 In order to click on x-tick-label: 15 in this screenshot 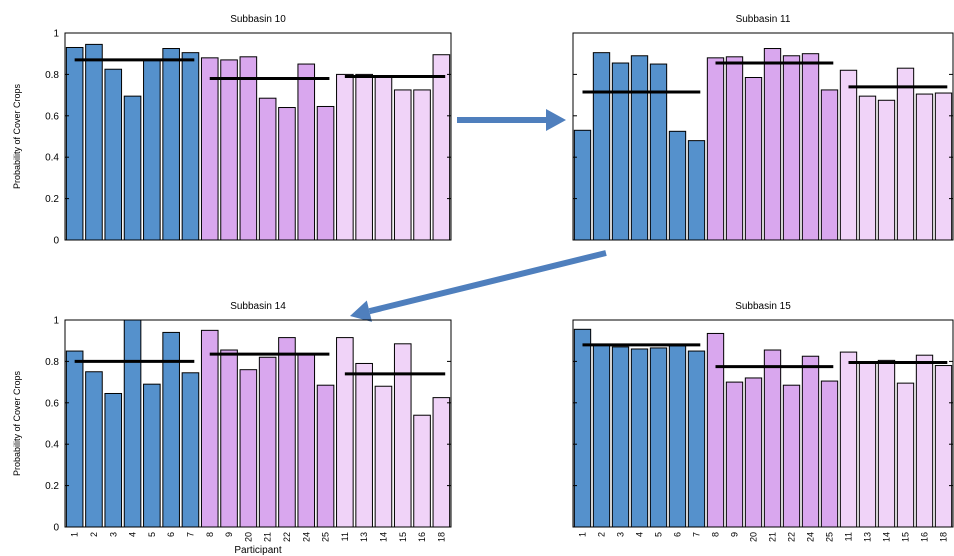, I will do `click(906, 537)`.